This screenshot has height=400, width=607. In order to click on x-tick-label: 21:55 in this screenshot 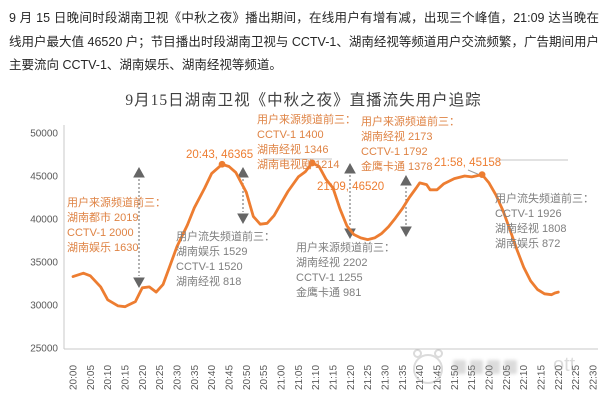, I will do `click(472, 377)`.